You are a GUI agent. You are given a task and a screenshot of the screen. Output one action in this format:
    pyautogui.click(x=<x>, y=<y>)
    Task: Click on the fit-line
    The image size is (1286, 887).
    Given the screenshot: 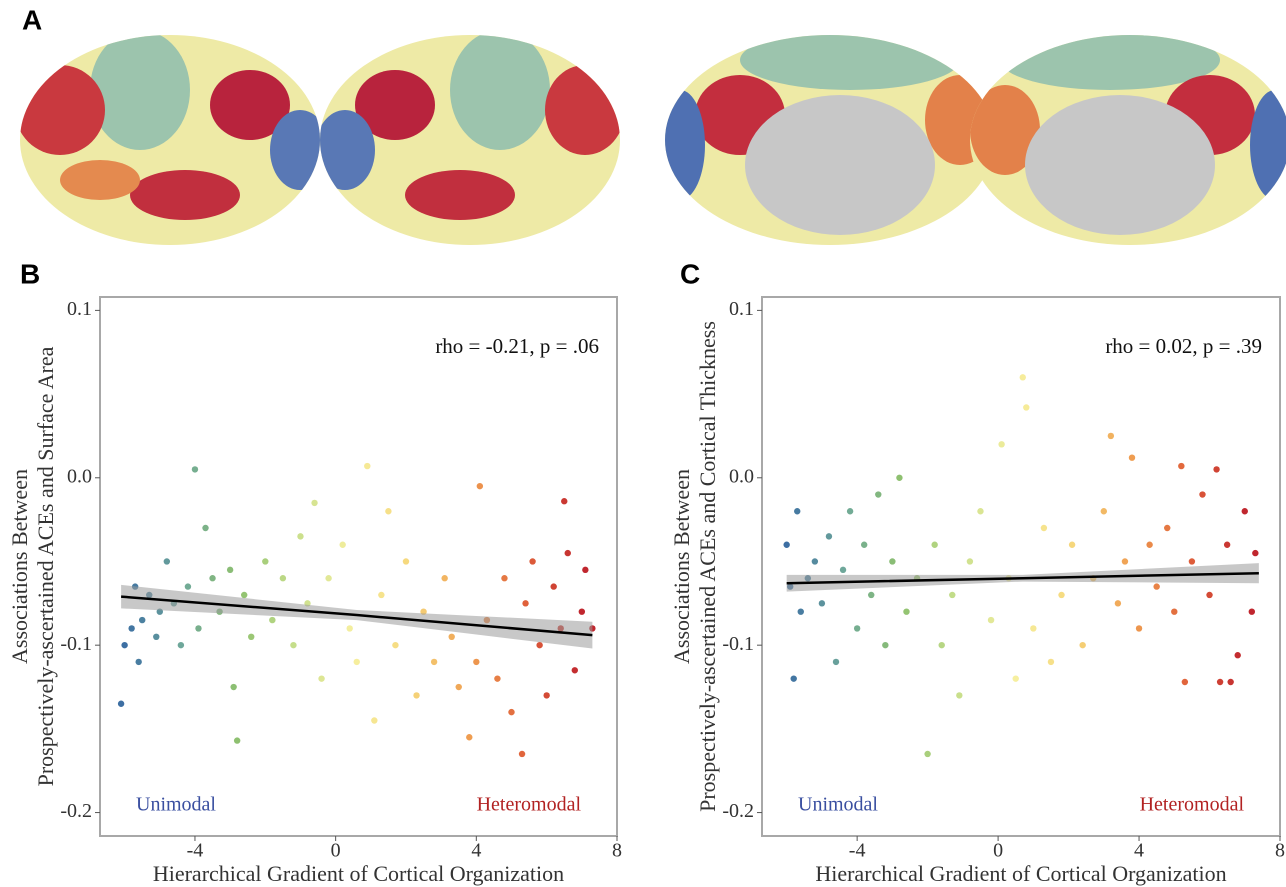 What is the action you would take?
    pyautogui.click(x=357, y=616)
    